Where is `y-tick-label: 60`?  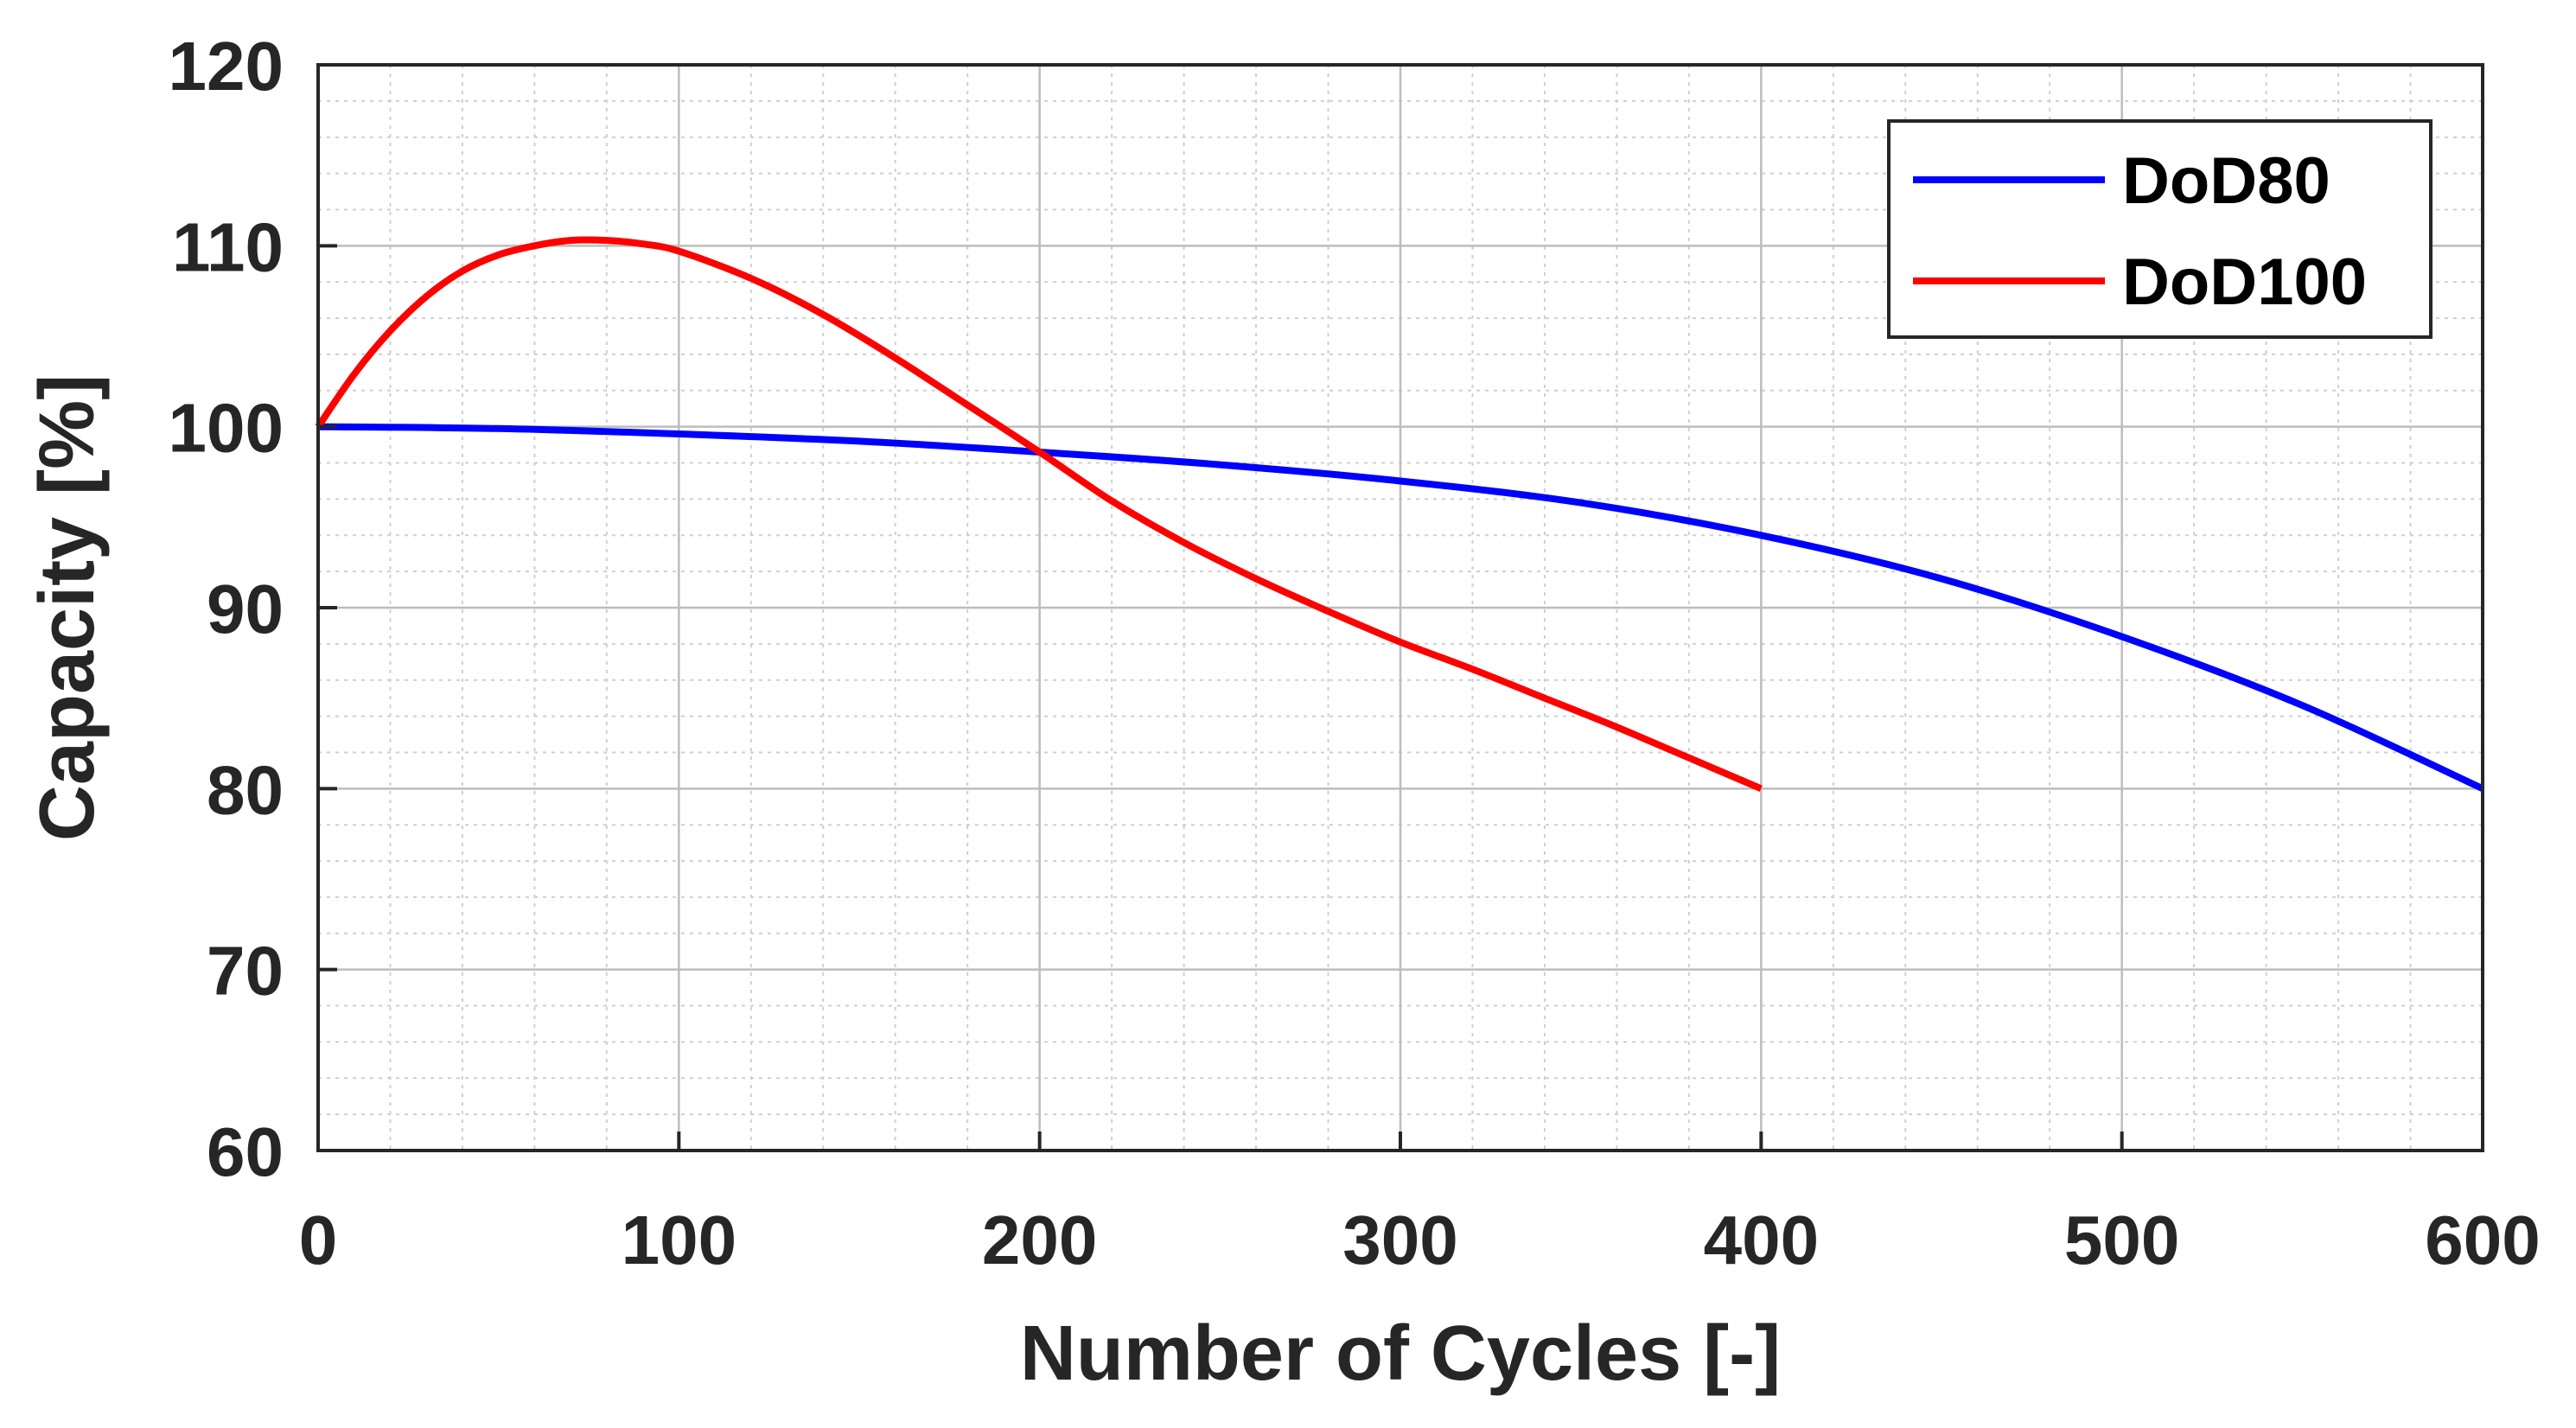
y-tick-label: 60 is located at coordinates (245, 1152).